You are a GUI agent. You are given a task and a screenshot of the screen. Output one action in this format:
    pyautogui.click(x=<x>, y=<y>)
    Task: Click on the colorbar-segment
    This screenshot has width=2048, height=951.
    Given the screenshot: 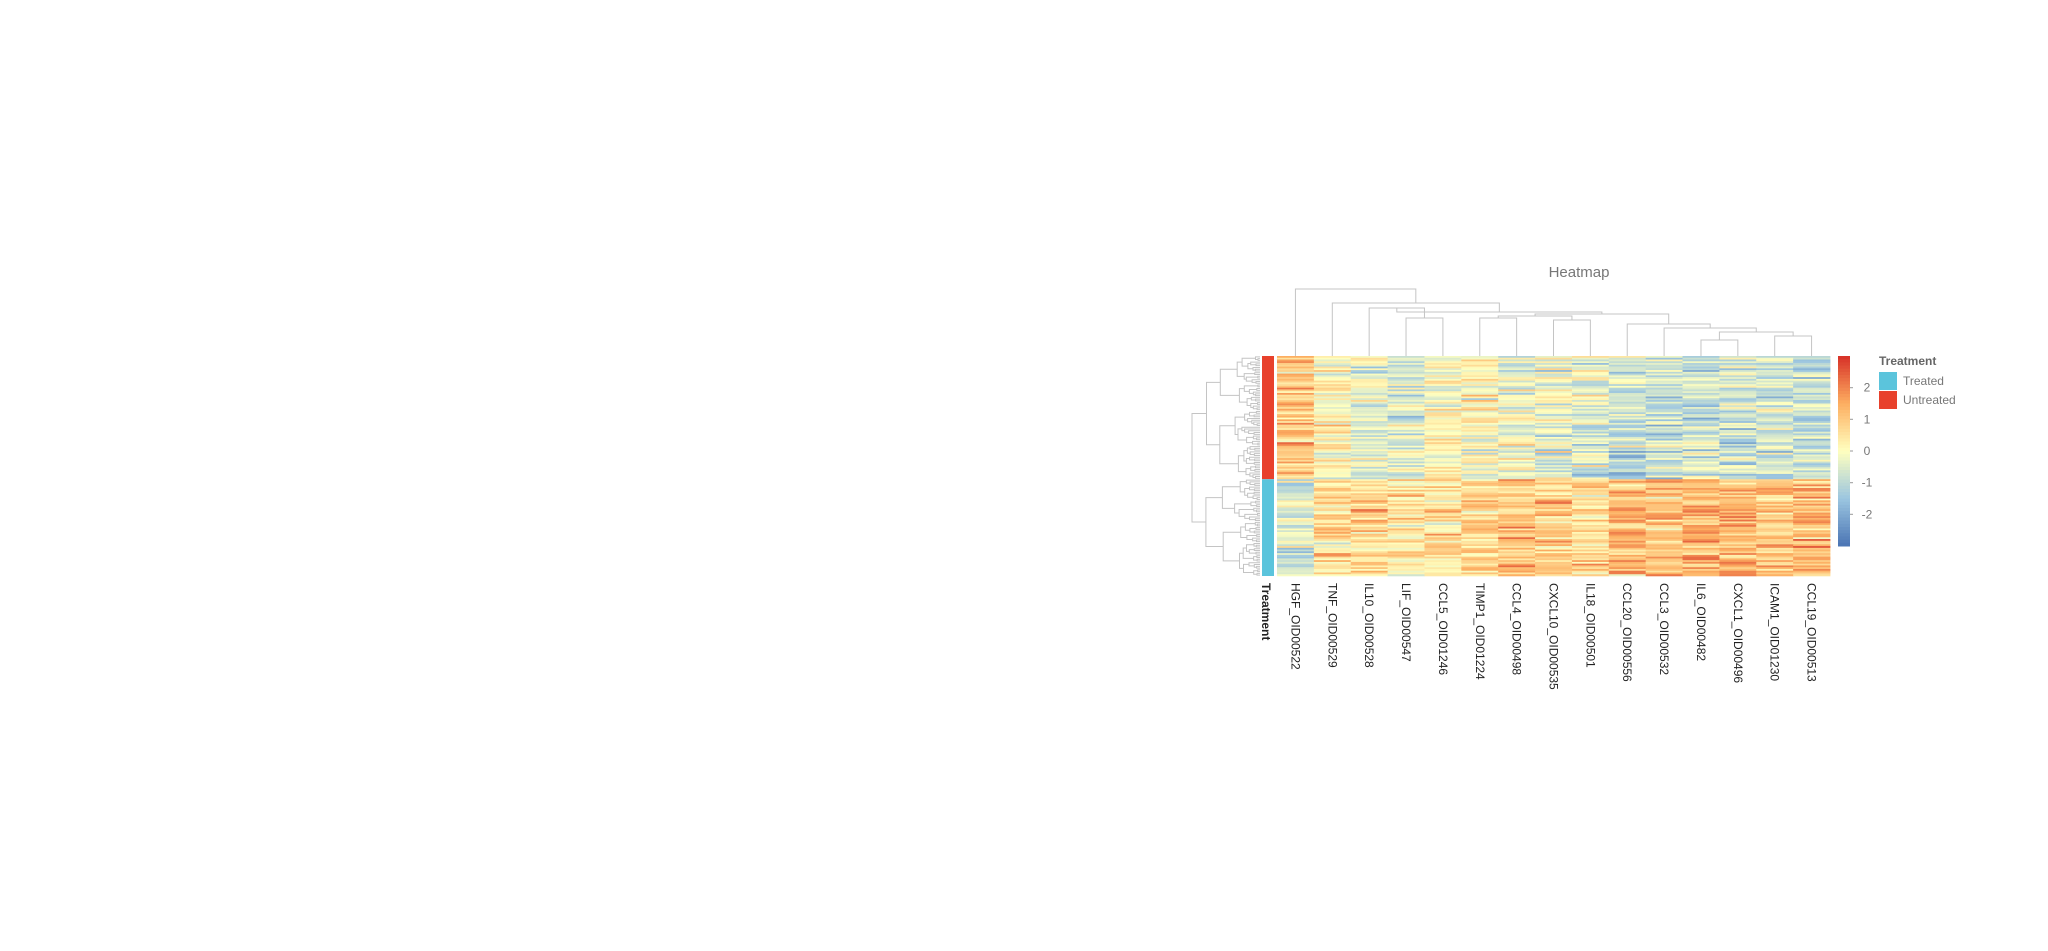 What is the action you would take?
    pyautogui.click(x=1844, y=386)
    